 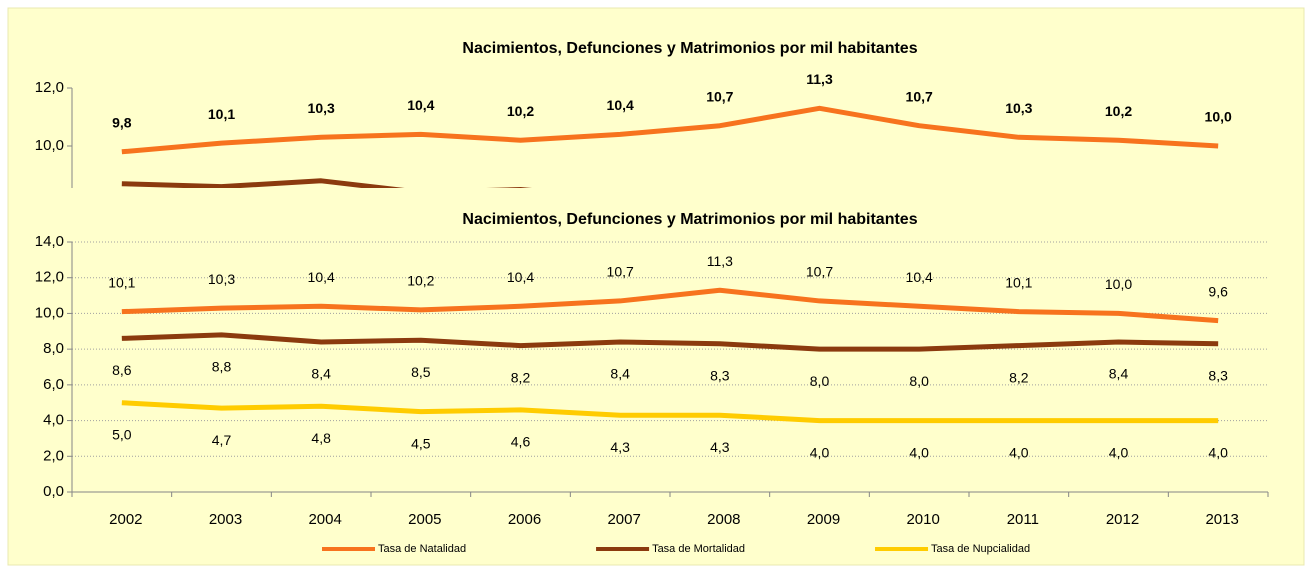 What do you see at coordinates (421, 443) in the screenshot?
I see `data-label: 4,5` at bounding box center [421, 443].